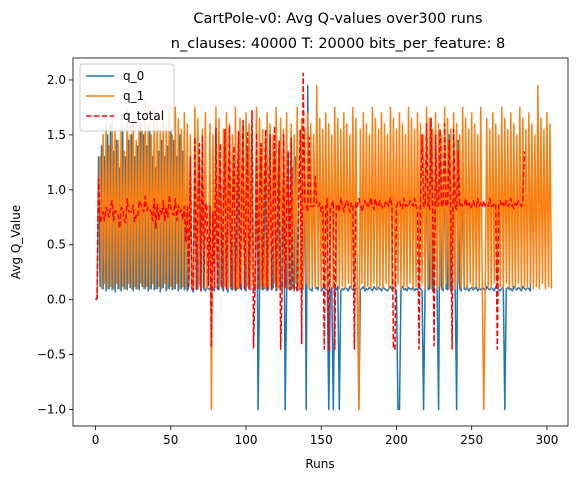 Image resolution: width=579 pixels, height=480 pixels. I want to click on y-axis-label: Avg Q_Value, so click(16, 242).